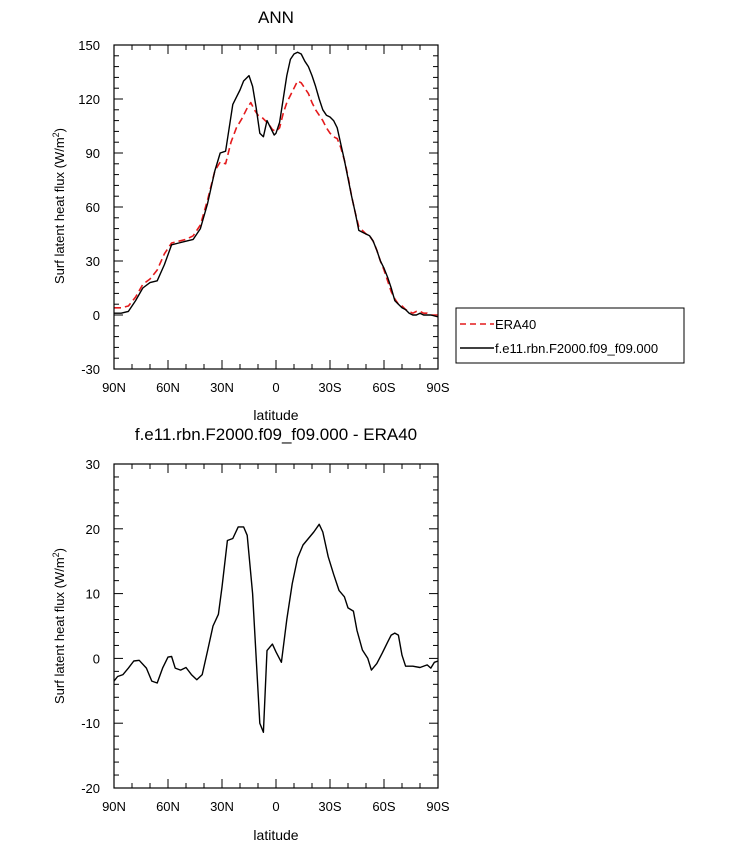 The image size is (733, 850). Describe the element at coordinates (93, 529) in the screenshot. I see `y-tick-label: 20` at that location.